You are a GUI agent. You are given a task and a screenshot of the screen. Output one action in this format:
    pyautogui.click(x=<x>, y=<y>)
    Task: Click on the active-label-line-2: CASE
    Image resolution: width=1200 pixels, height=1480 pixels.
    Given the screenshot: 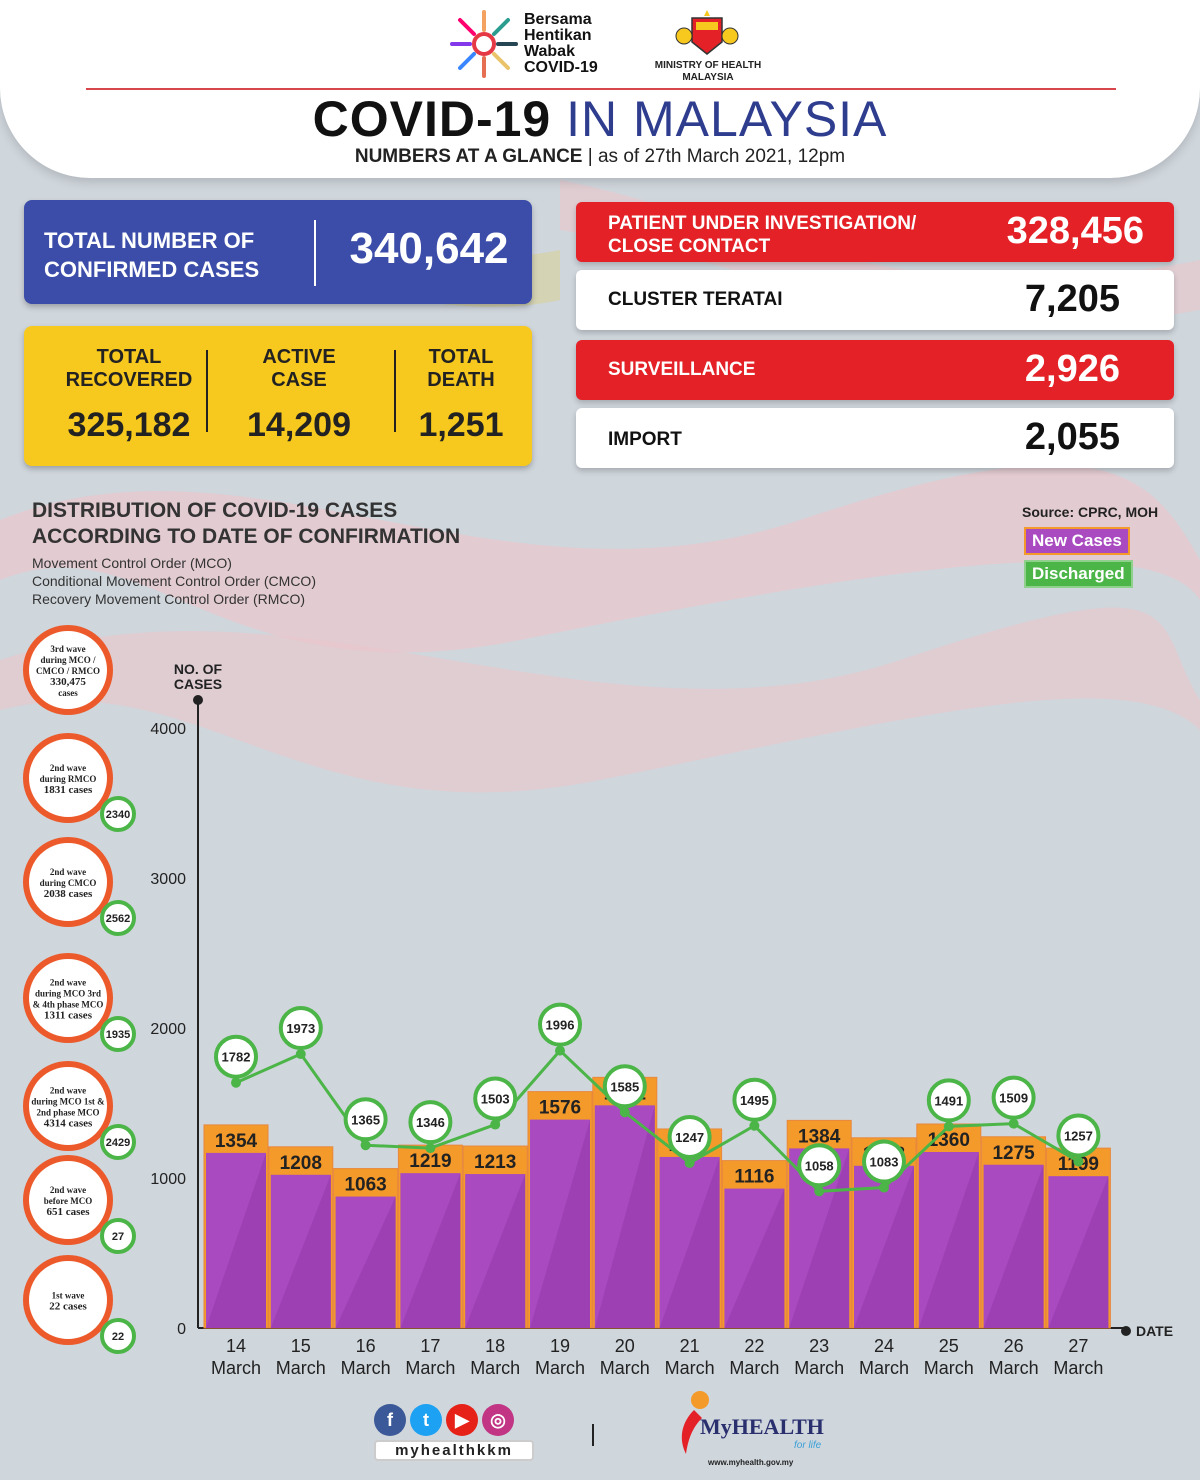 What is the action you would take?
    pyautogui.click(x=299, y=380)
    